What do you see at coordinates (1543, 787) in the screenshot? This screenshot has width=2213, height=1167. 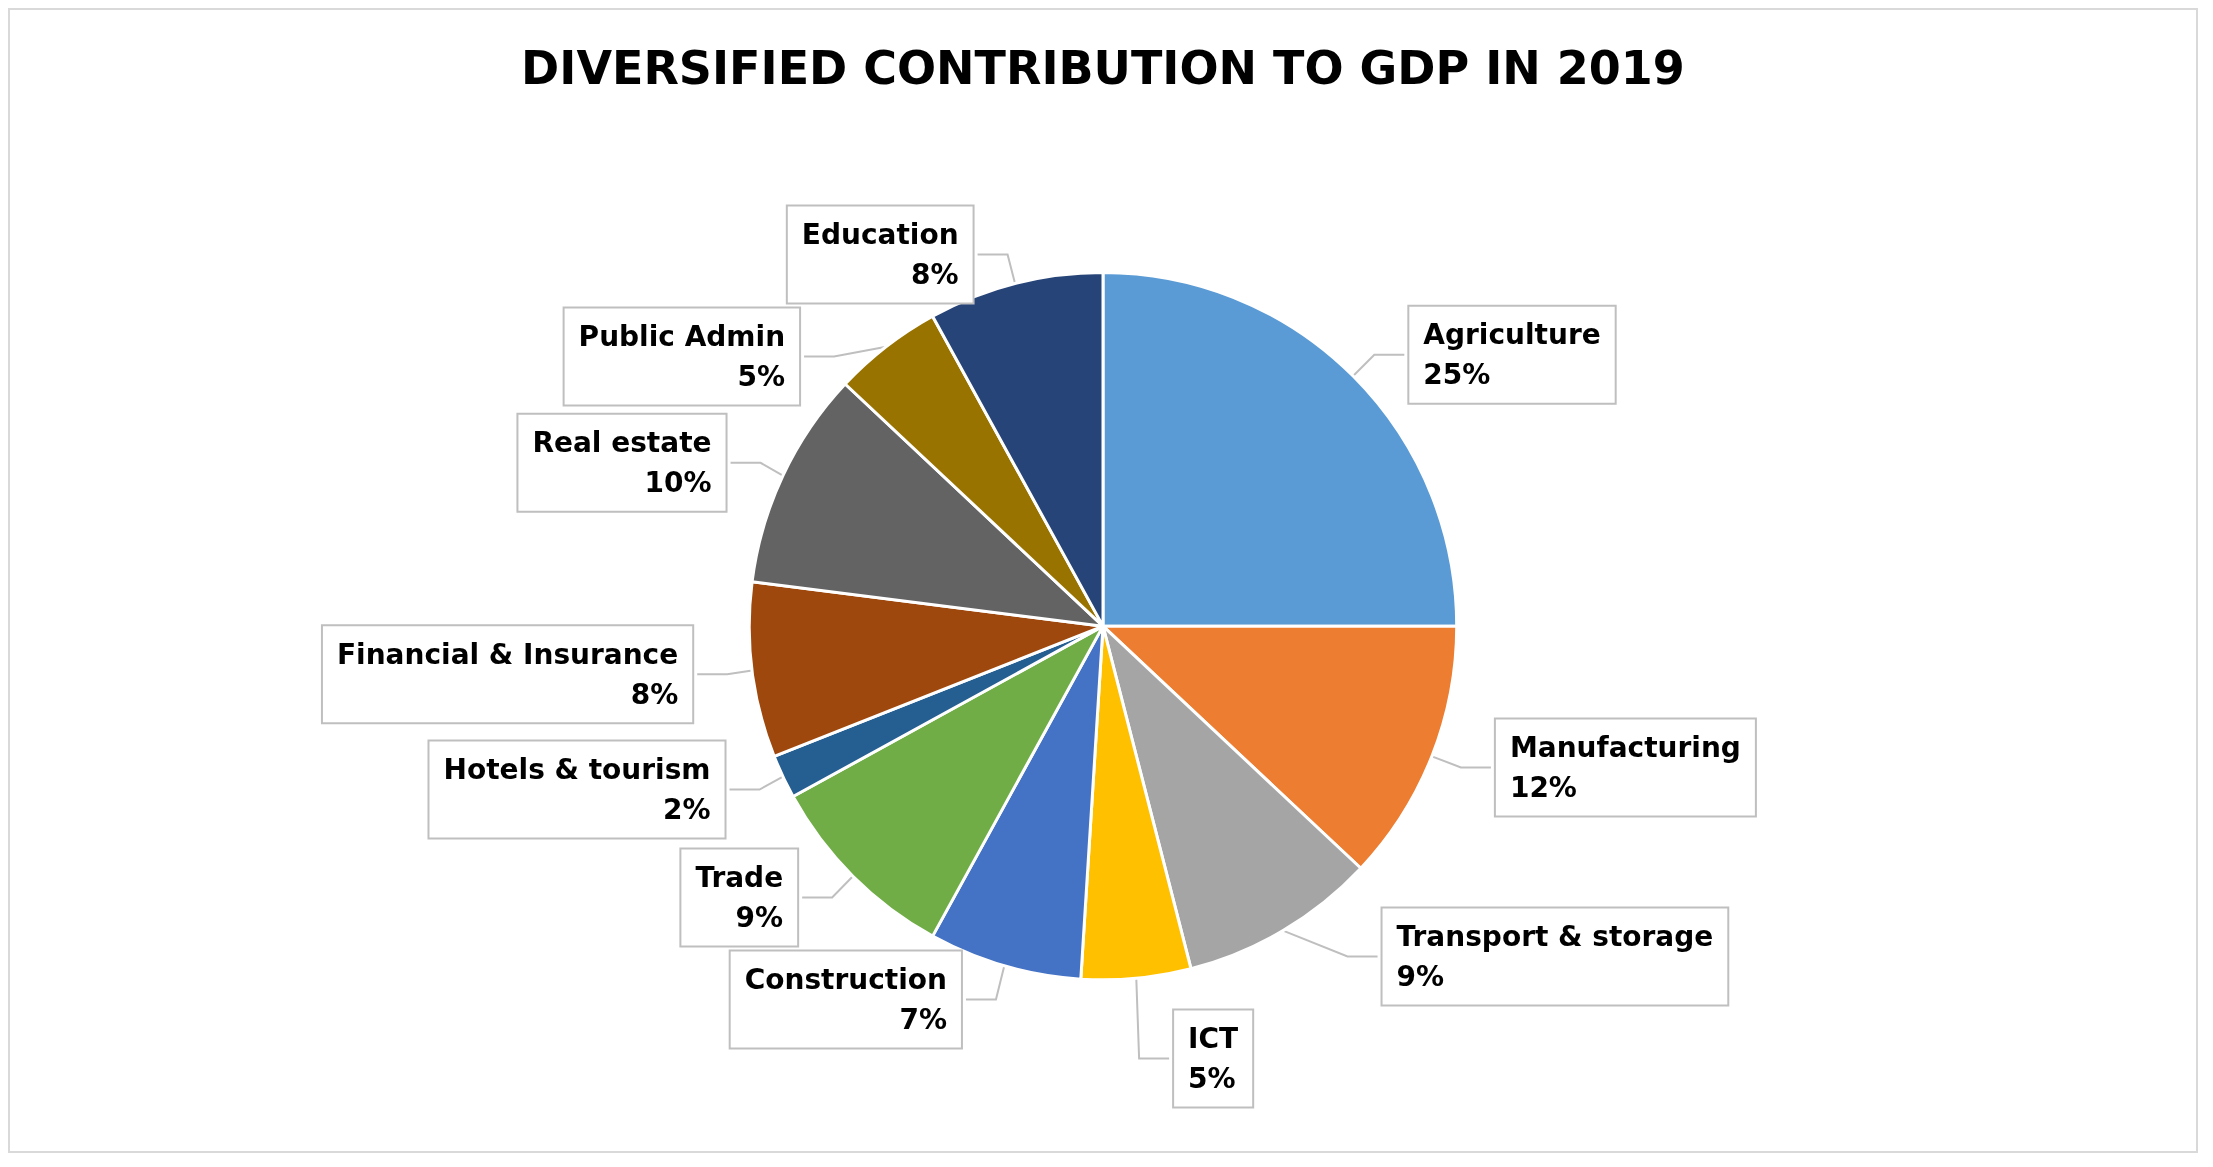 I see `data-label: 12%` at bounding box center [1543, 787].